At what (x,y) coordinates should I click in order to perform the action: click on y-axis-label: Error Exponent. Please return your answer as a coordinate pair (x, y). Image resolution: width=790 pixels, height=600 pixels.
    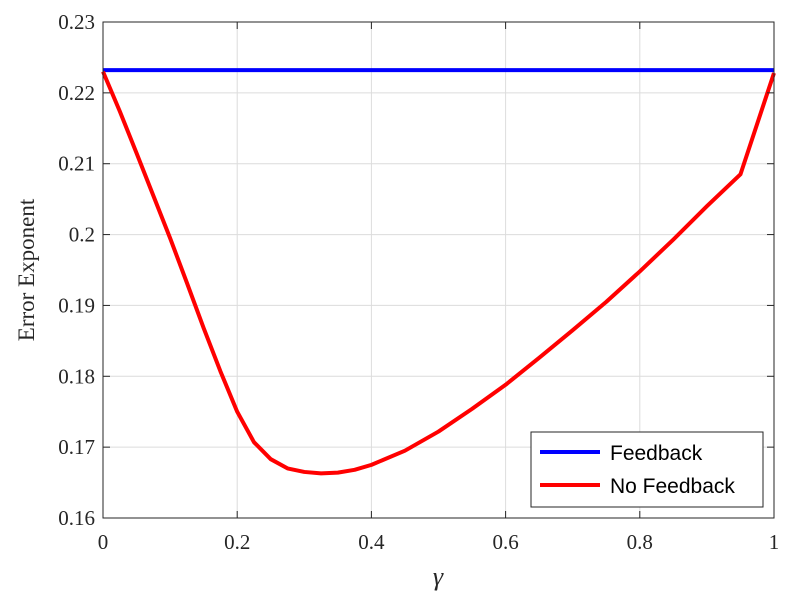
    Looking at the image, I should click on (26, 269).